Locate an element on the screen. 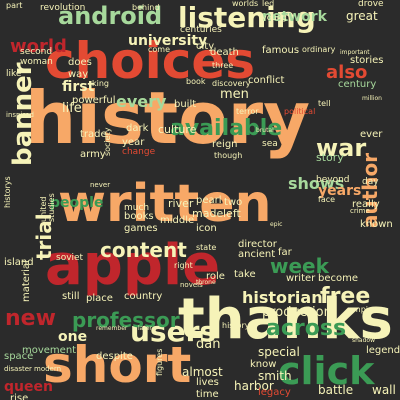 The height and width of the screenshot is (400, 400). word-every: every is located at coordinates (141, 101).